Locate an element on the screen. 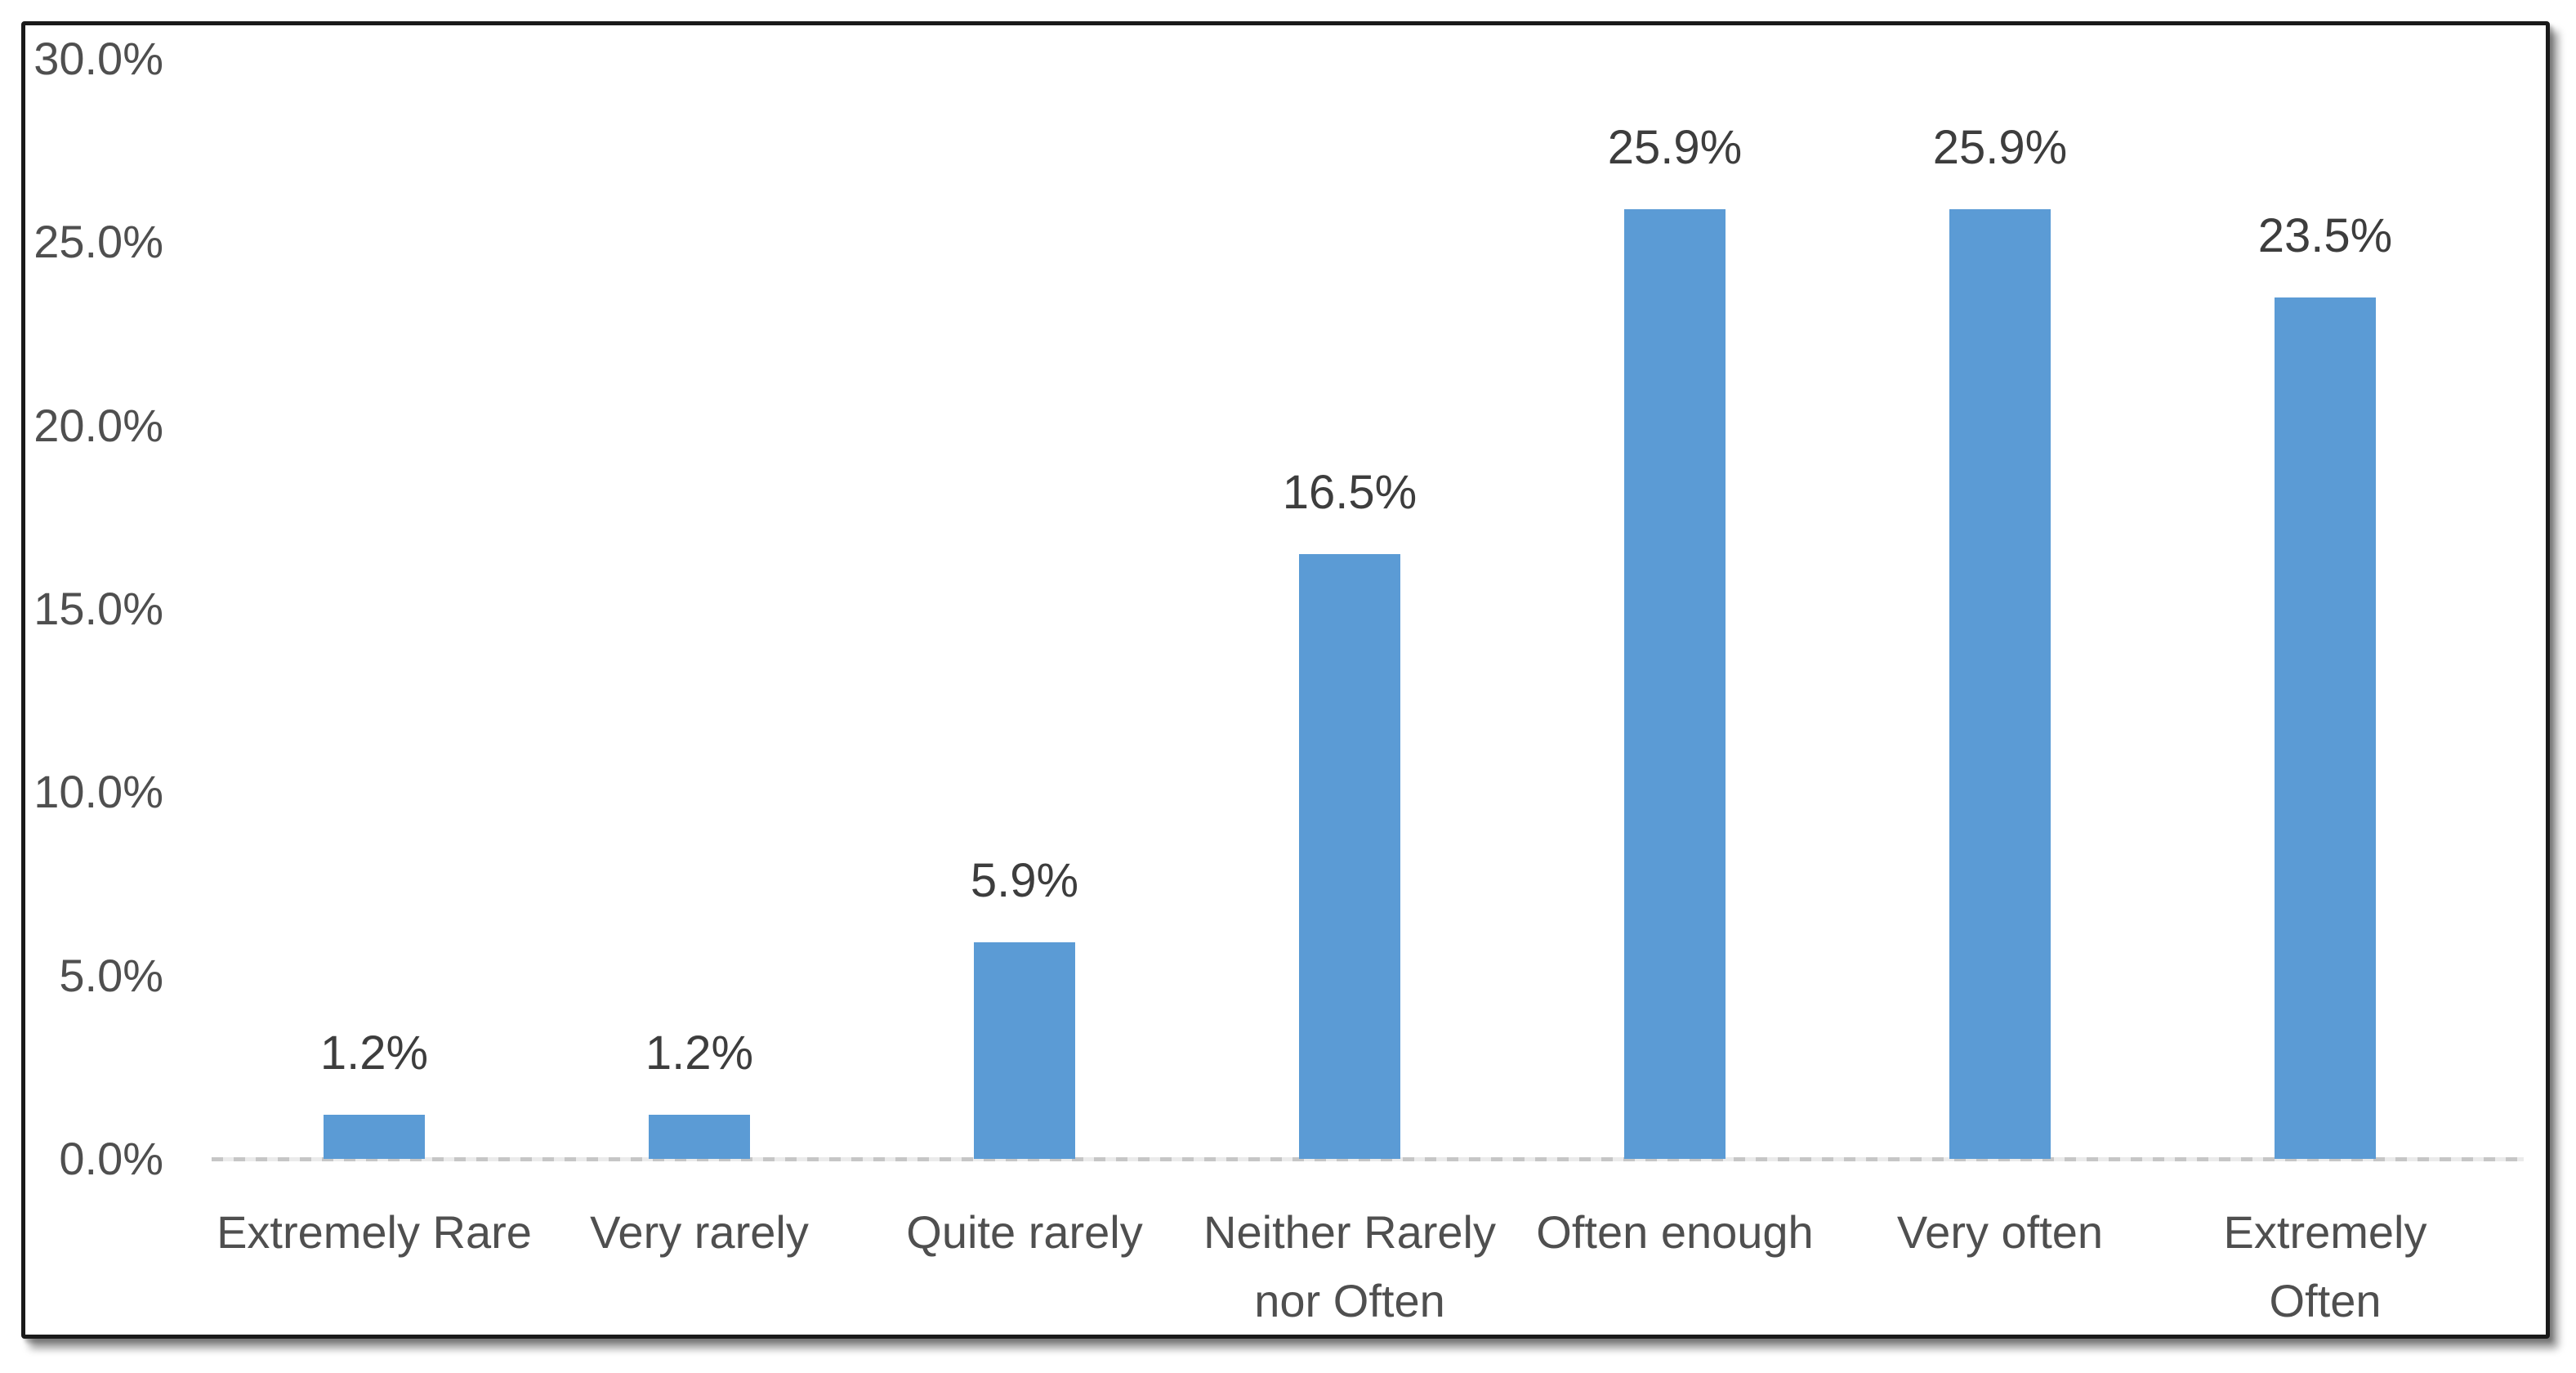 Image resolution: width=2576 pixels, height=1373 pixels. x-category-label: Very rarely is located at coordinates (699, 1232).